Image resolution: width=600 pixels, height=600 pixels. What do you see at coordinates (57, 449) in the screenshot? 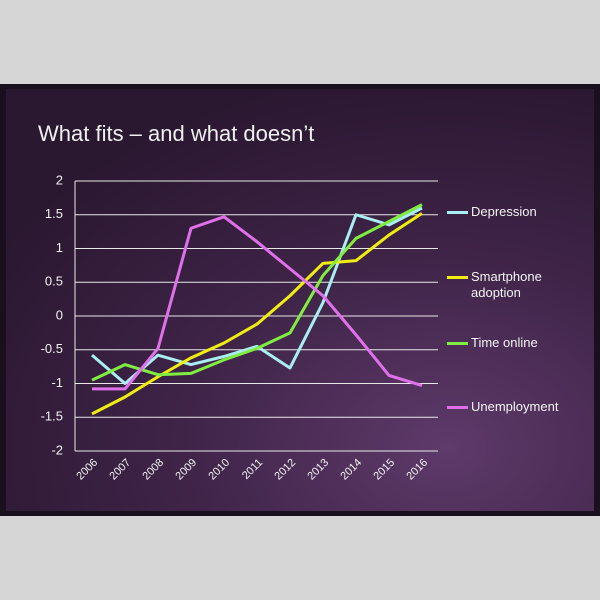
I see `y-tick-label: -2` at bounding box center [57, 449].